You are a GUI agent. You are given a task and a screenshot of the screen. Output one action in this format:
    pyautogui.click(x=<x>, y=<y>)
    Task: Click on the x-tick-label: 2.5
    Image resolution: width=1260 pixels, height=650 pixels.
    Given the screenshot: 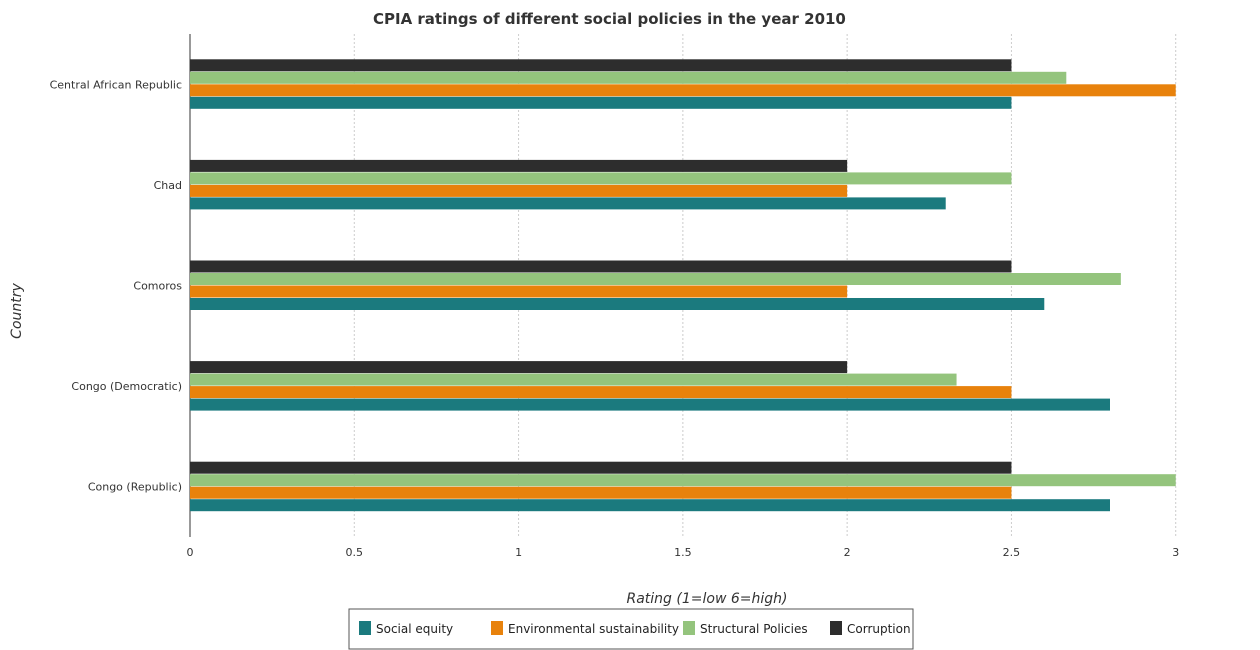 What is the action you would take?
    pyautogui.click(x=1012, y=552)
    